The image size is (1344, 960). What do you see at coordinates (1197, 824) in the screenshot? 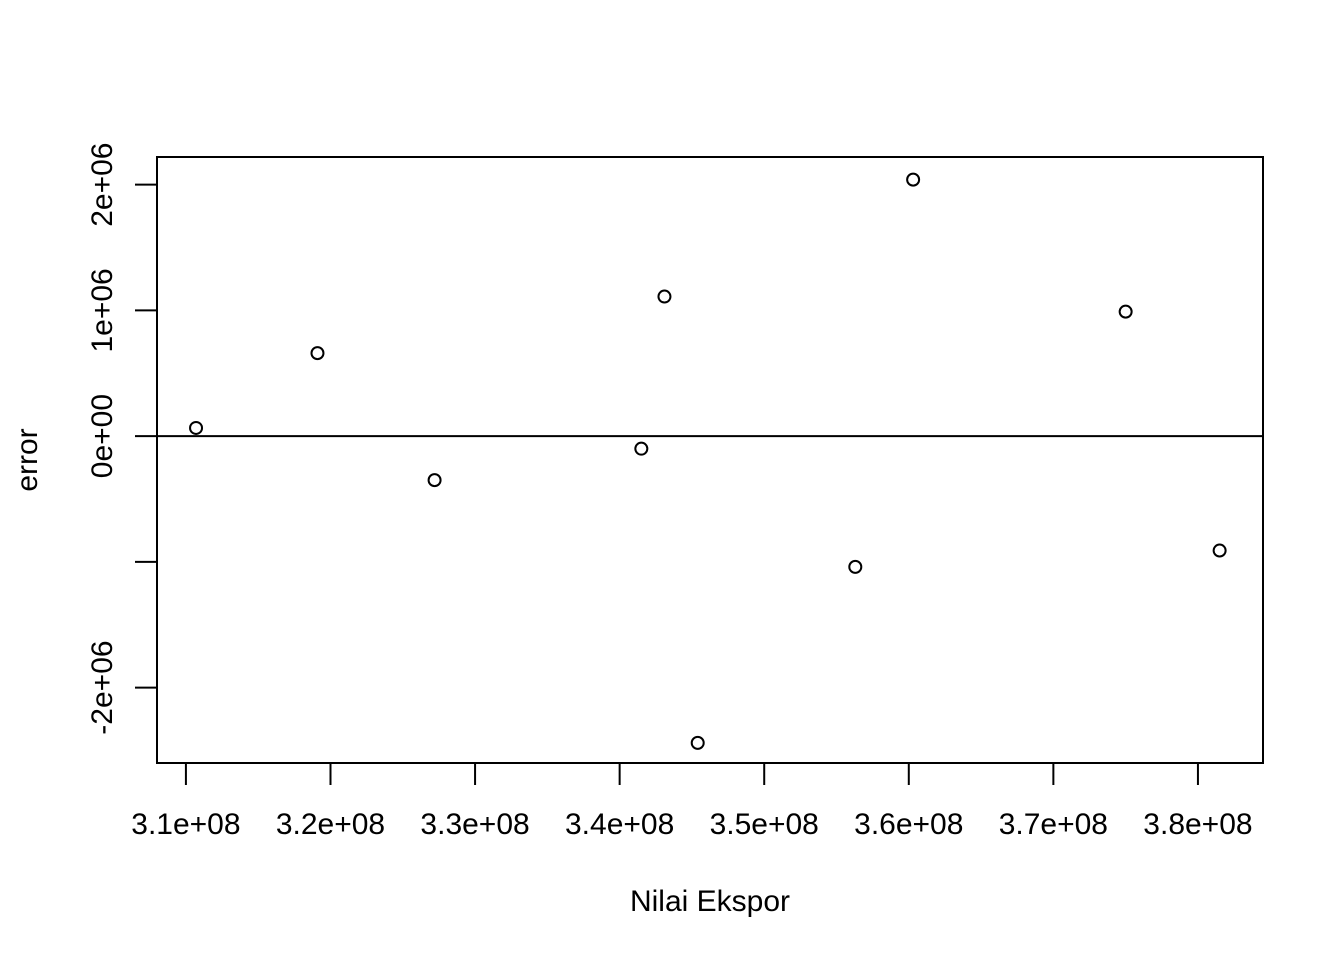
I see `x-tick-label: 3.8e+08` at bounding box center [1197, 824].